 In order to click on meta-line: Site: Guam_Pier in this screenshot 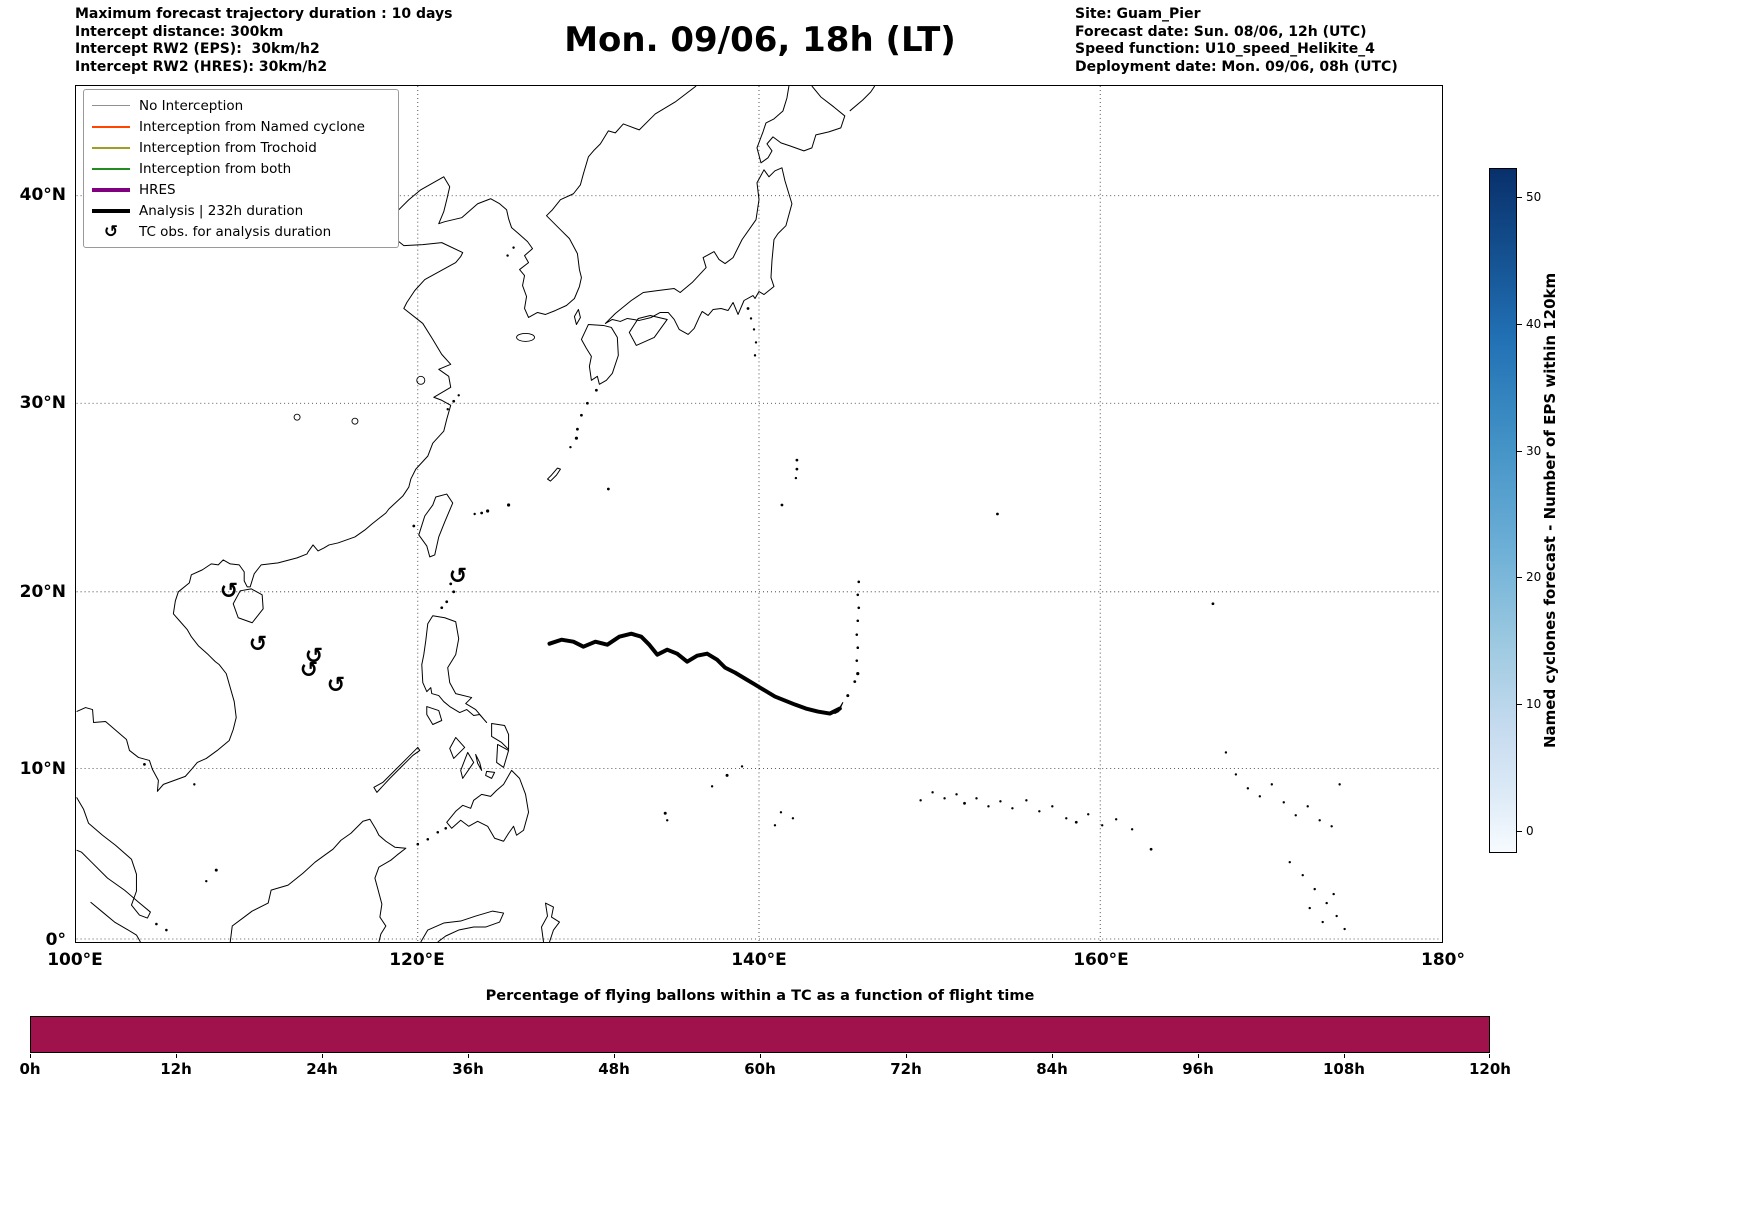, I will do `click(1138, 14)`.